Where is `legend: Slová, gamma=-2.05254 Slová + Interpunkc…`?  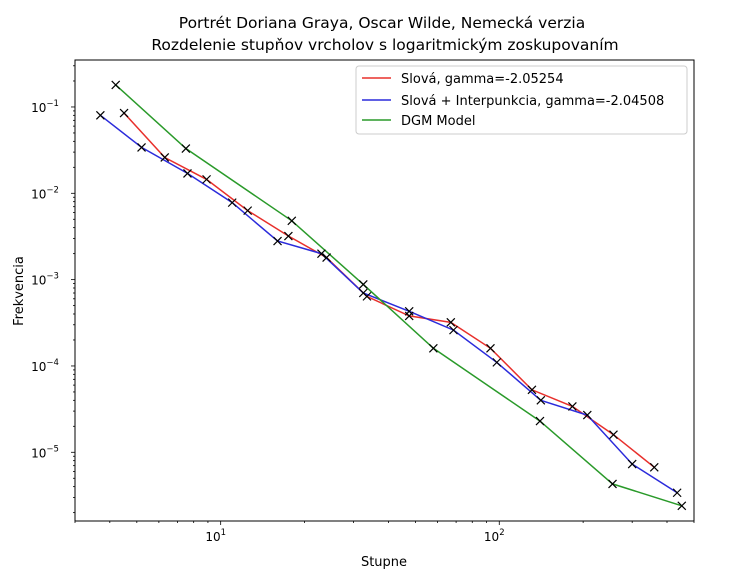 legend: Slová, gamma=-2.05254 Slová + Interpunkc… is located at coordinates (521, 100).